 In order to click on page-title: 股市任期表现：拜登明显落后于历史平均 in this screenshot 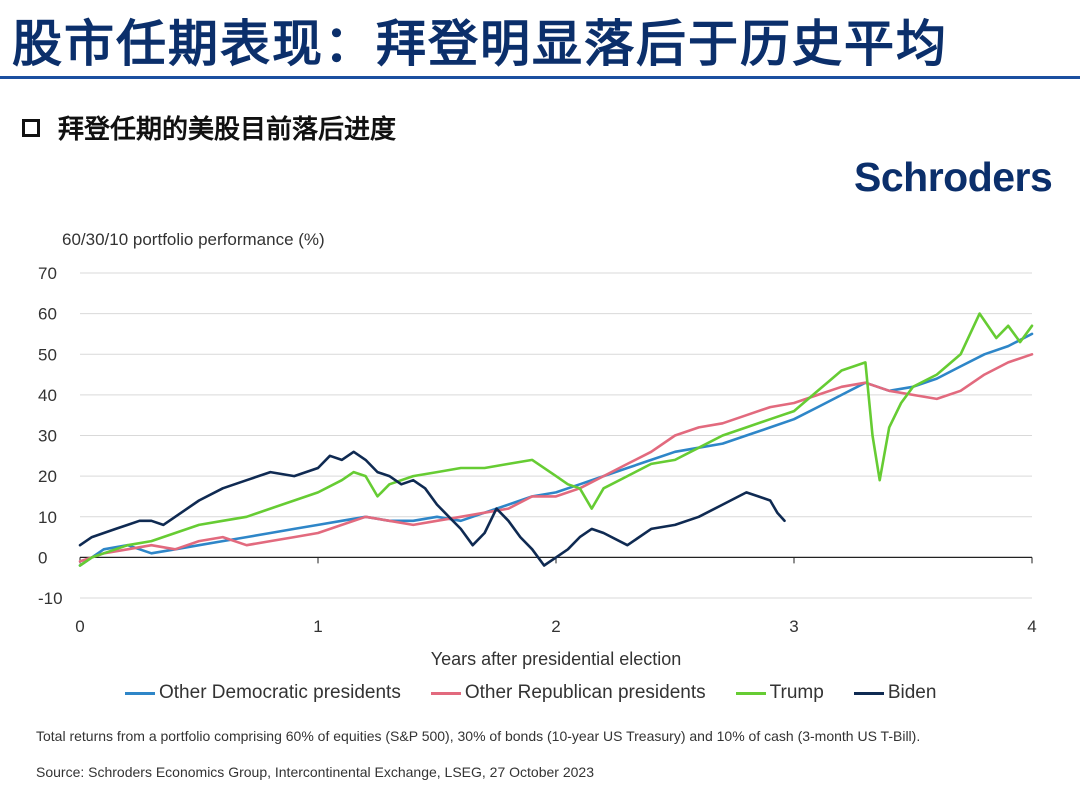, I will do `click(480, 44)`.